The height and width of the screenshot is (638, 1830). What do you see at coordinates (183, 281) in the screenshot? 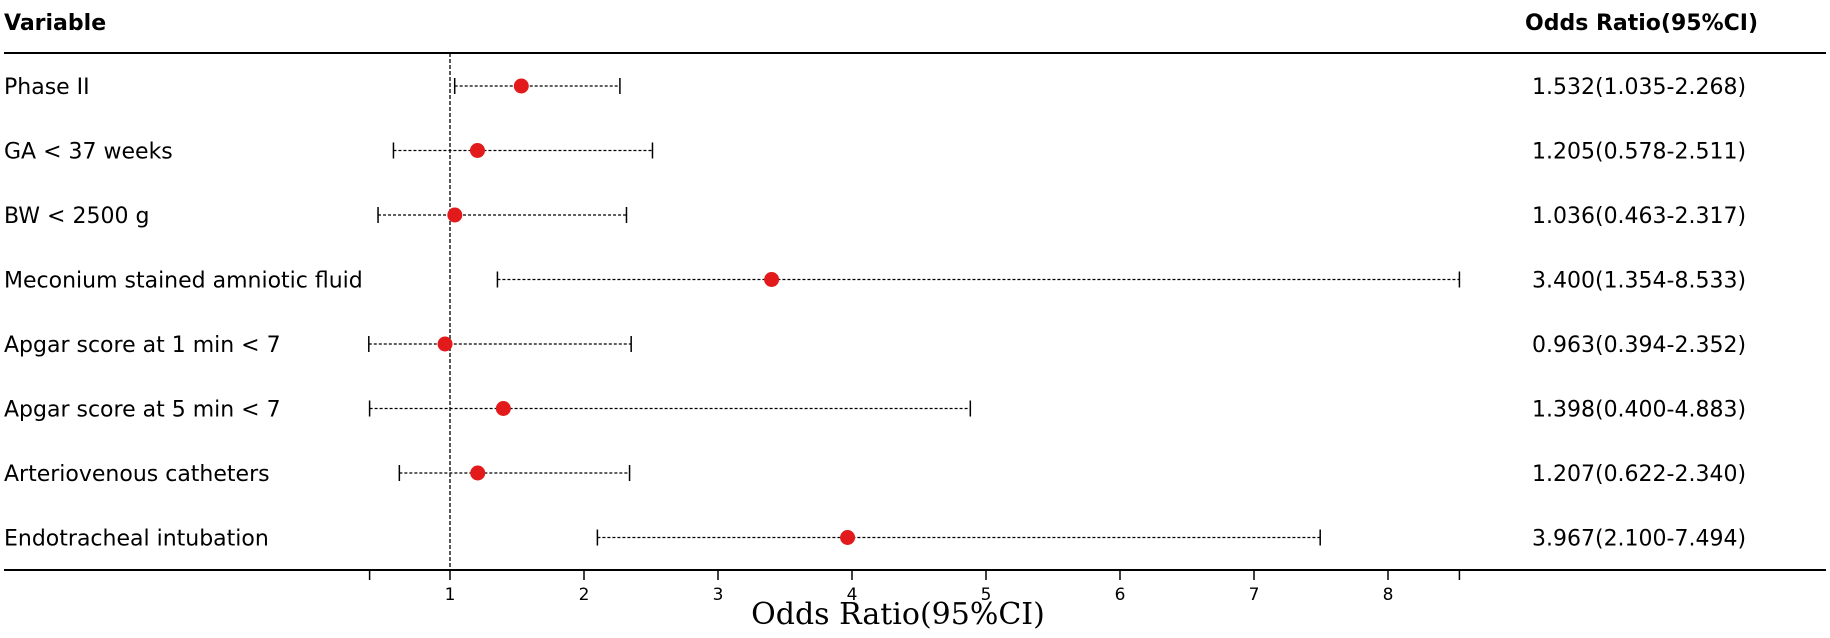
I see `row-label: Meconium stained amniotic fluid` at bounding box center [183, 281].